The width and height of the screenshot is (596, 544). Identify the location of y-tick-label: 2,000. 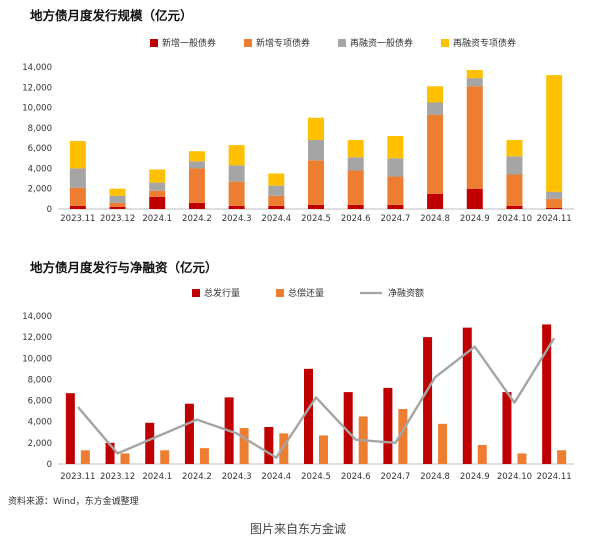
(40, 444).